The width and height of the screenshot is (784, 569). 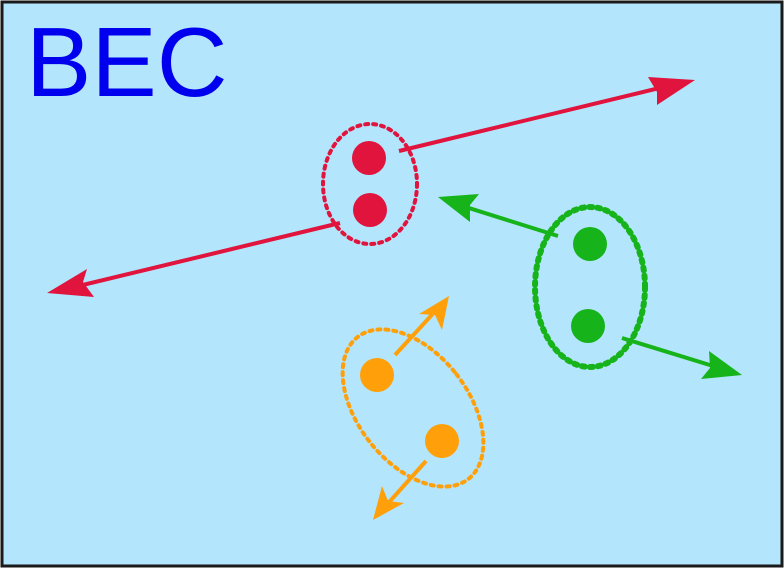 I want to click on green-particle-bottom, so click(x=588, y=326).